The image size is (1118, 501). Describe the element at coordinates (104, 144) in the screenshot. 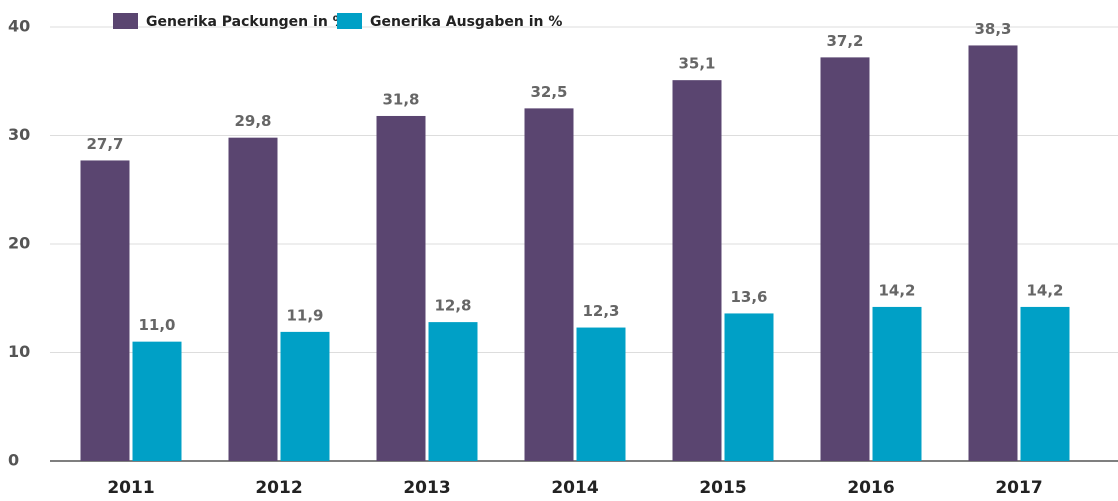

I see `value-label: 27,7` at that location.